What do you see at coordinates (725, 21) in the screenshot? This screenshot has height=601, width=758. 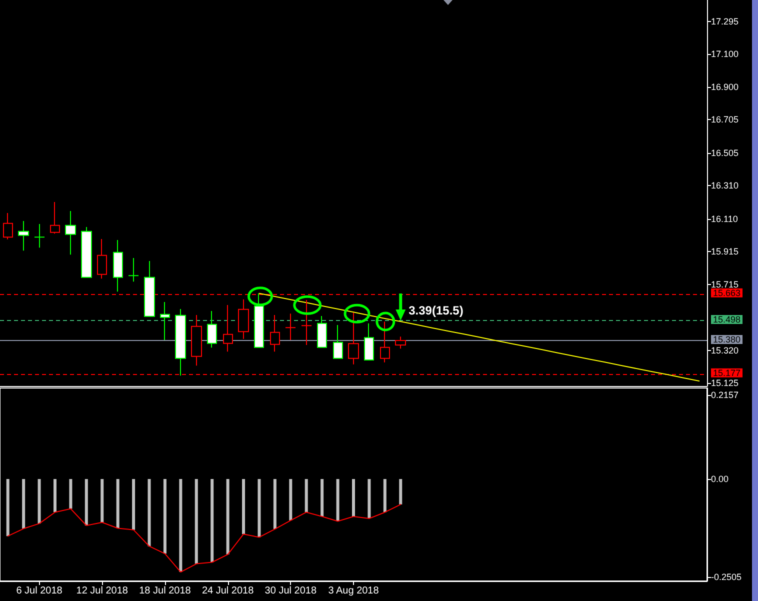 I see `y-tick-label: 17.295` at bounding box center [725, 21].